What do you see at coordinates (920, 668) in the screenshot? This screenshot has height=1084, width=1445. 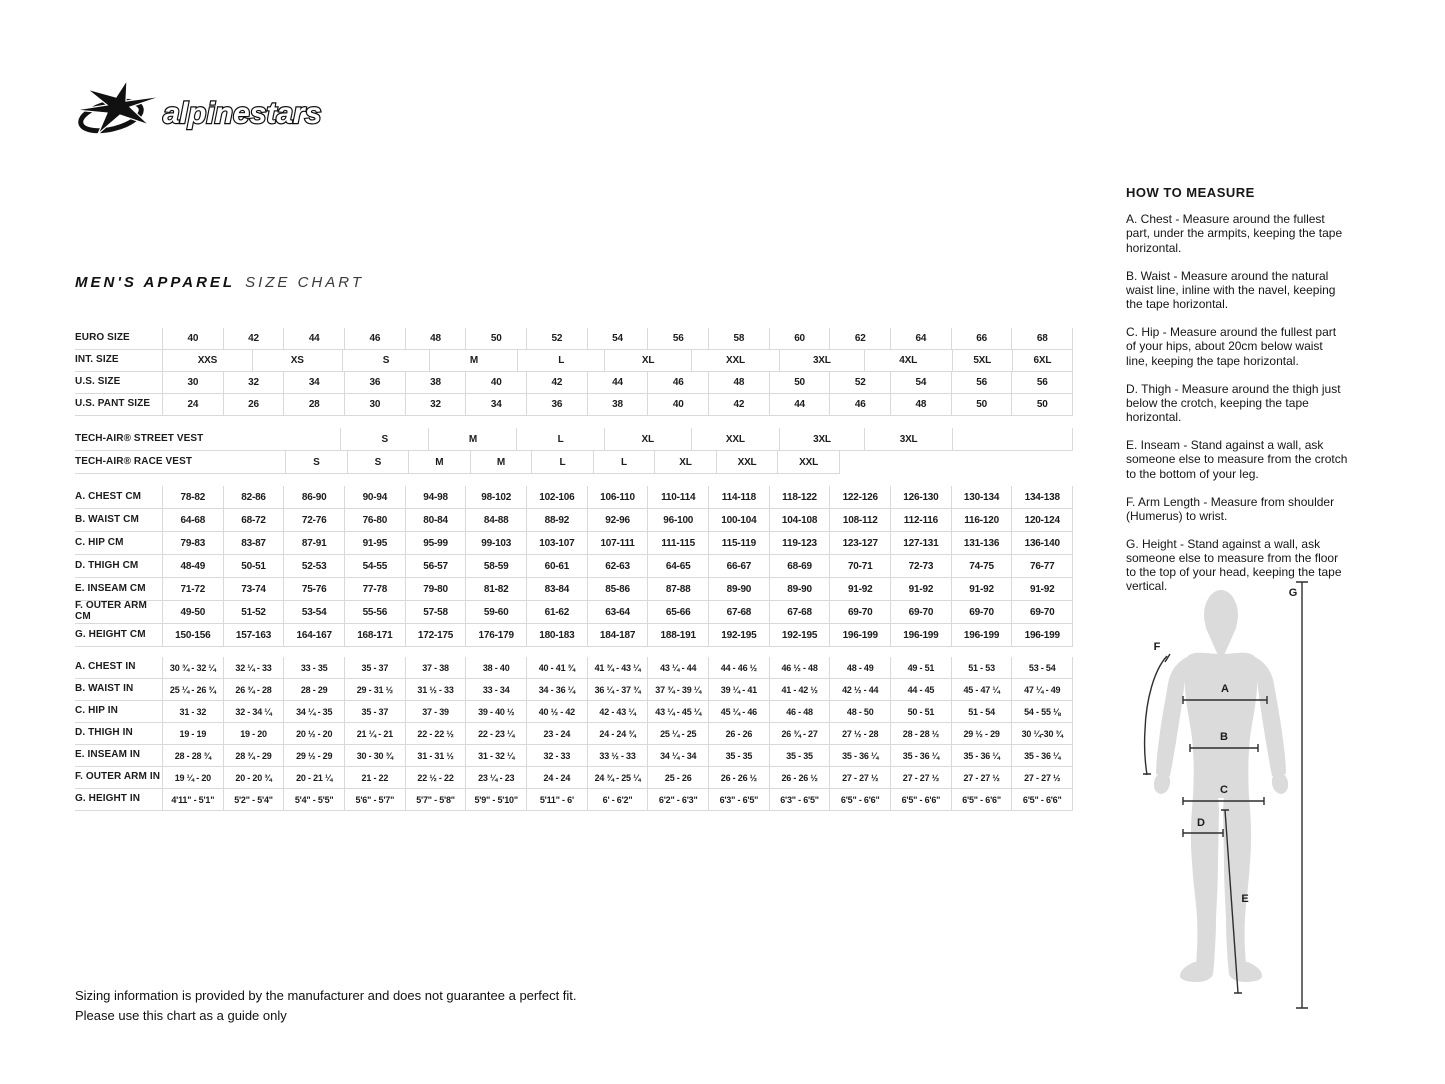 I see `size-cell: 49 - 51` at bounding box center [920, 668].